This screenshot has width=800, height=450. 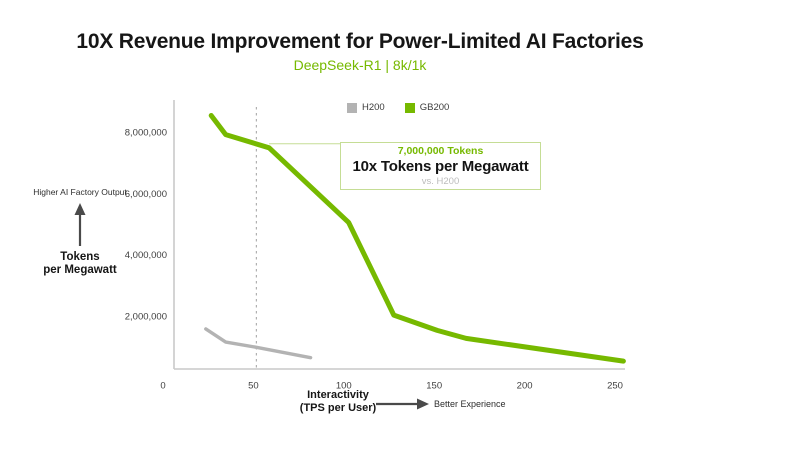 I want to click on callout-headline: 10x Tokens per Megawatt, so click(x=440, y=166).